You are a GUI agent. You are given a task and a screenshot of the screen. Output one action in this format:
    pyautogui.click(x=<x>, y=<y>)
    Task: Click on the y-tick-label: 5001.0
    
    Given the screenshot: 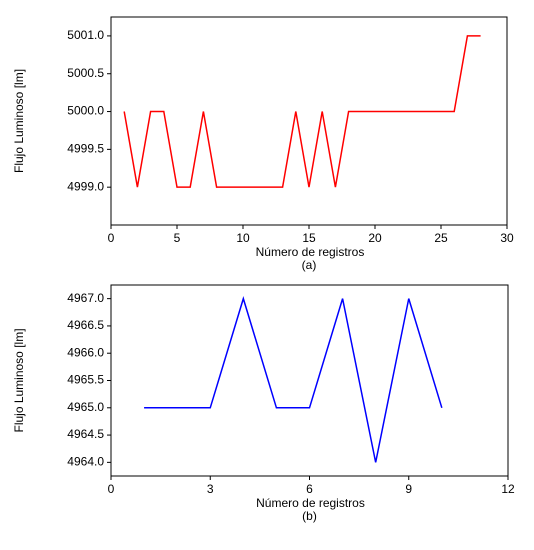 What is the action you would take?
    pyautogui.click(x=85, y=35)
    